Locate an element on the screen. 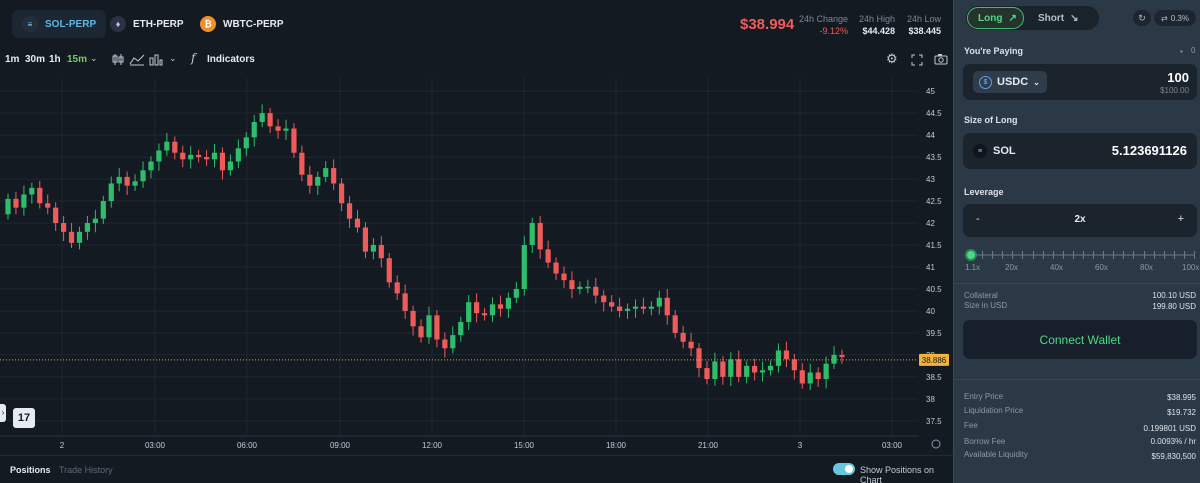  y-tick-label: 42 is located at coordinates (930, 223).